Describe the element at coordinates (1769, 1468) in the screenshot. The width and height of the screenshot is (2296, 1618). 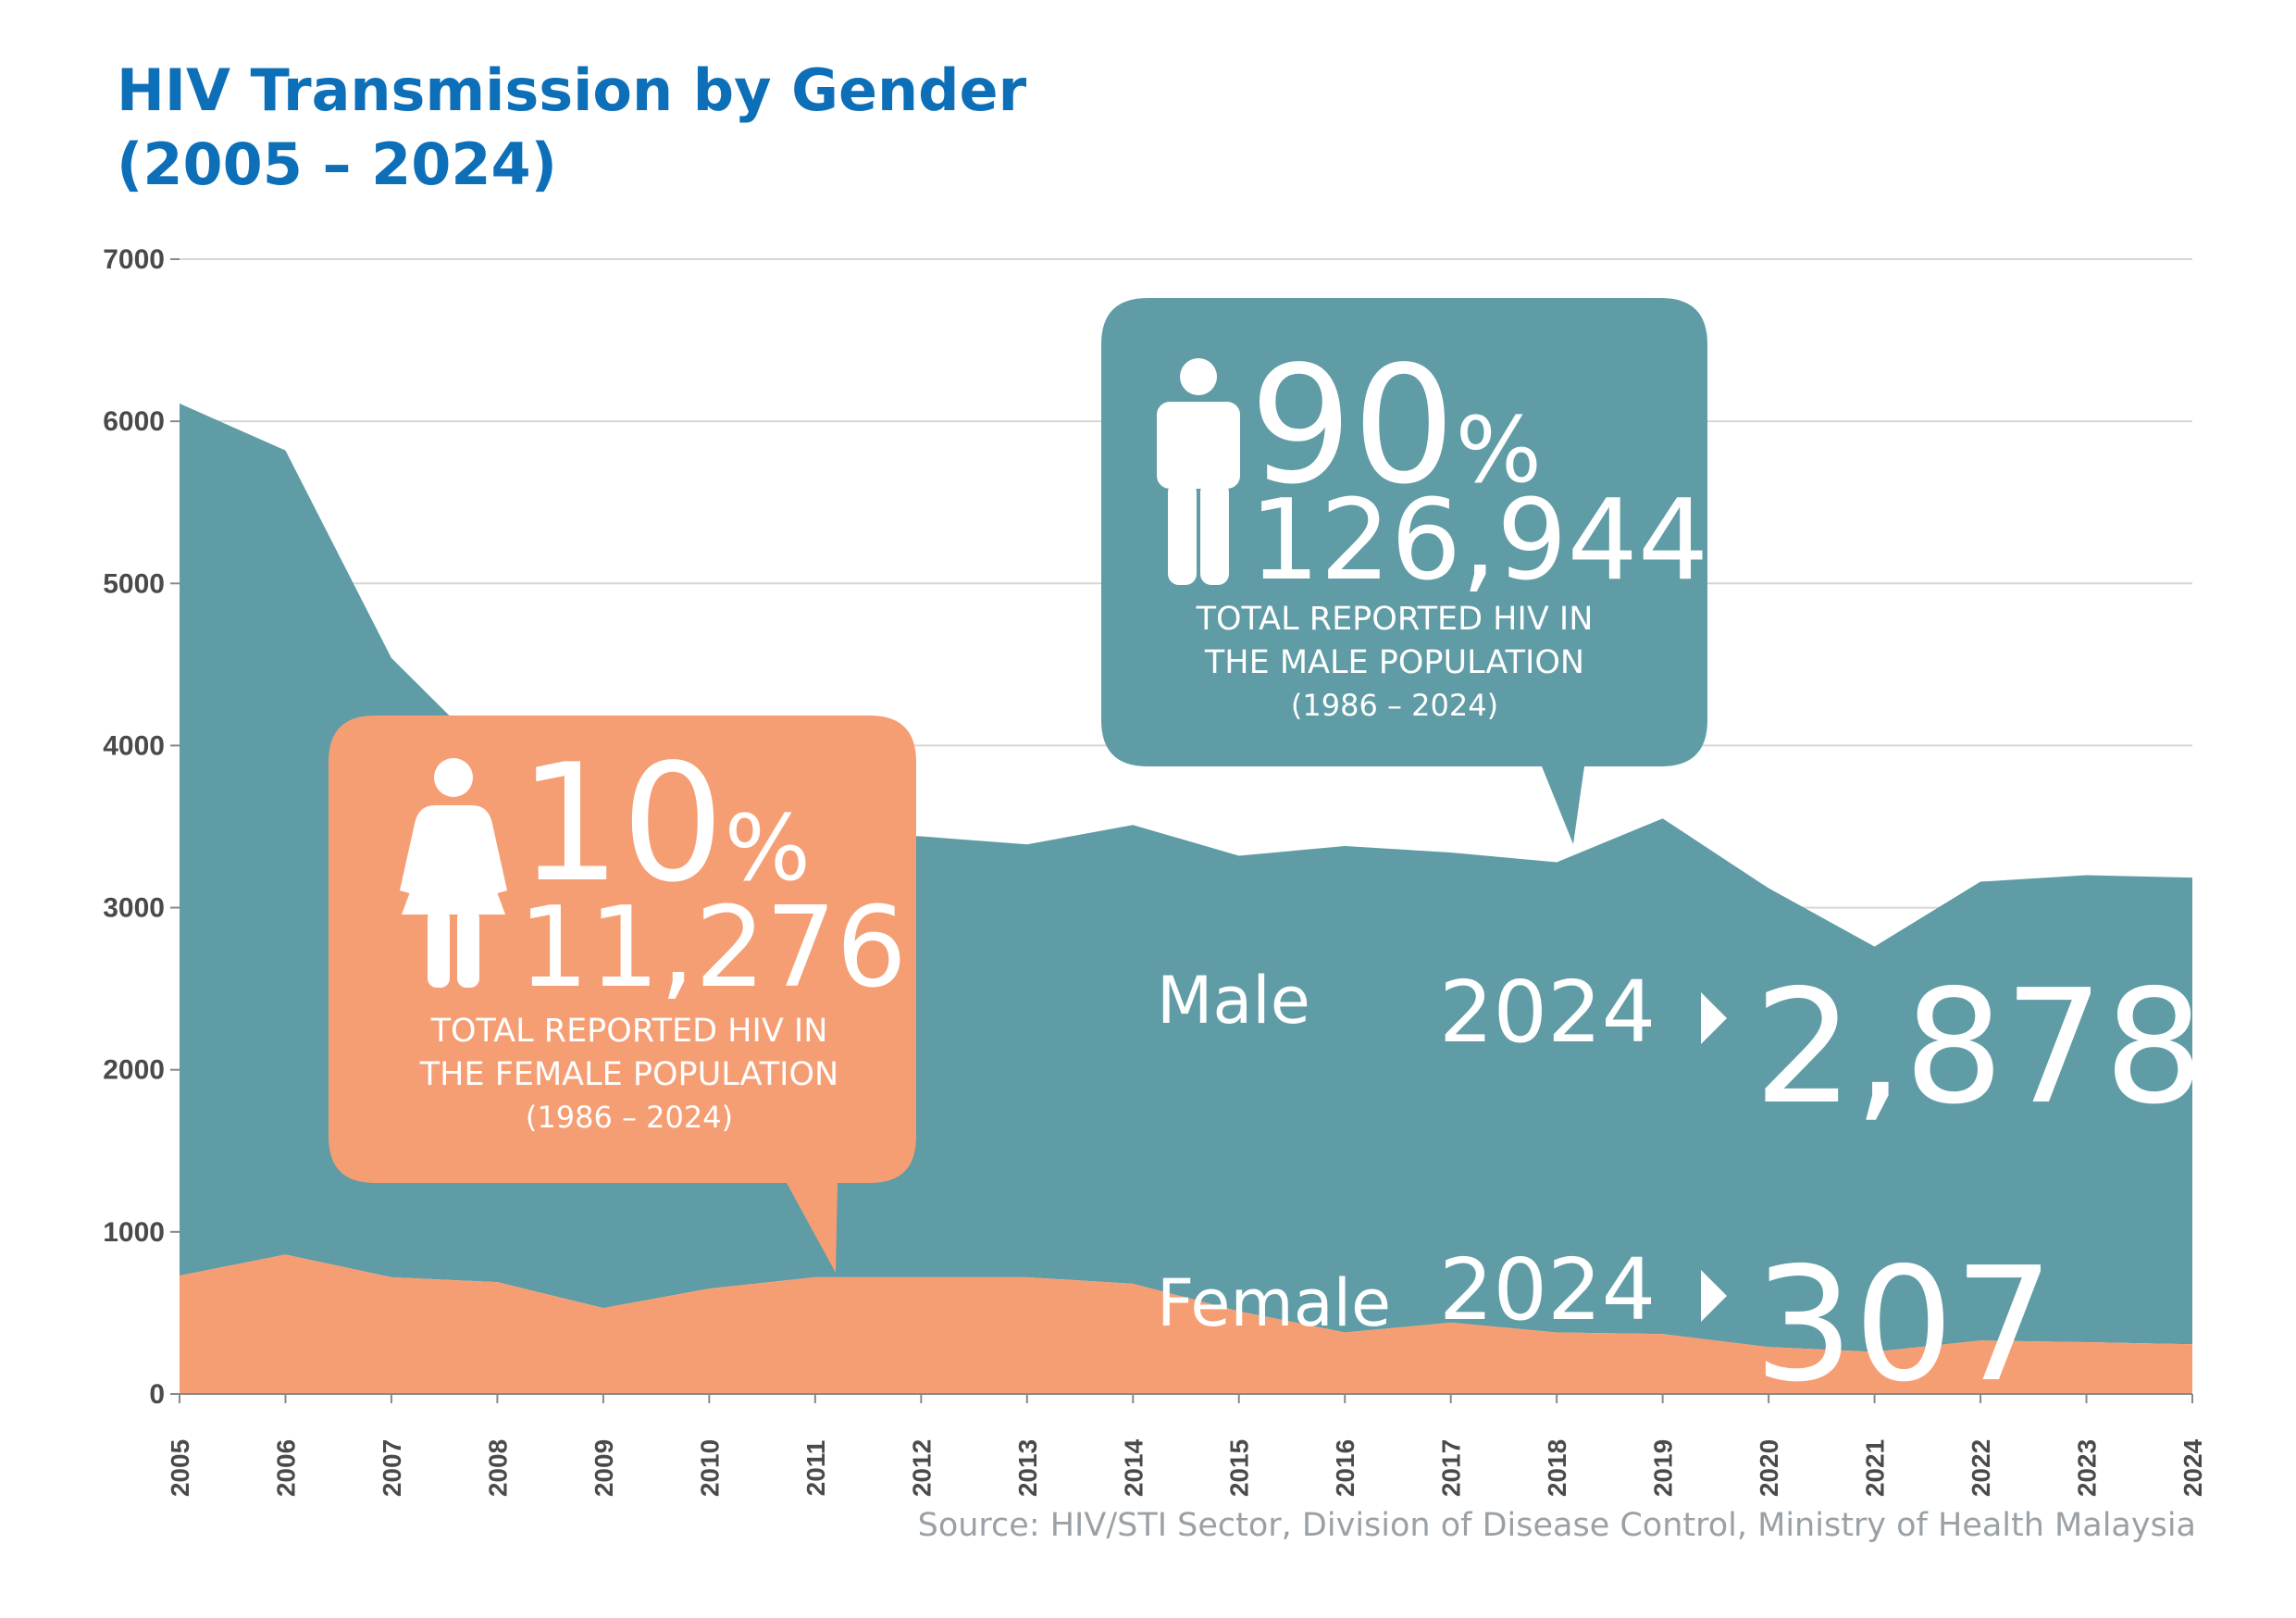
I see `x-tick-label: 2020` at that location.